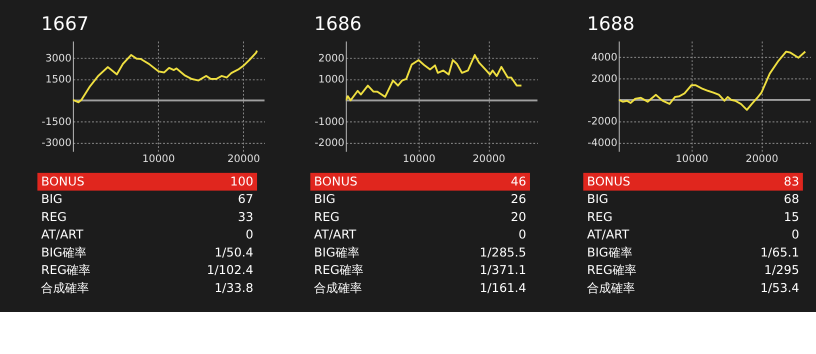 This screenshot has height=354, width=816. What do you see at coordinates (234, 288) in the screenshot?
I see `text: 1/33.8` at bounding box center [234, 288].